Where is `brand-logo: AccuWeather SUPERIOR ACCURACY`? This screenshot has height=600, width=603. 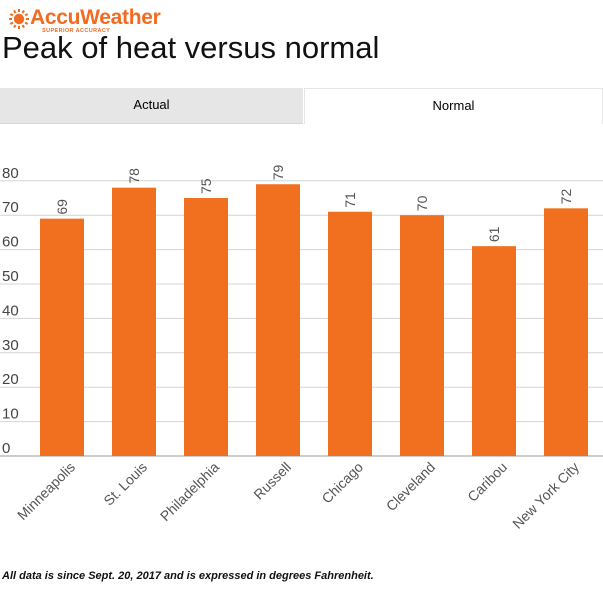
brand-logo: AccuWeather SUPERIOR ACCURACY is located at coordinates (108, 21).